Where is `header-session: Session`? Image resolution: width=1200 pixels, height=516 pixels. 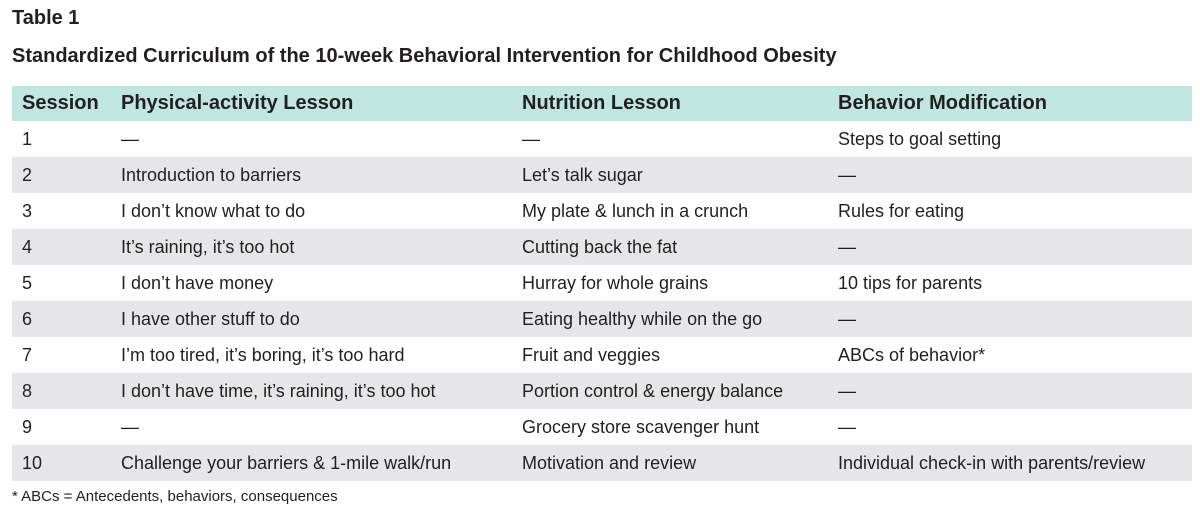
header-session: Session is located at coordinates (61, 103).